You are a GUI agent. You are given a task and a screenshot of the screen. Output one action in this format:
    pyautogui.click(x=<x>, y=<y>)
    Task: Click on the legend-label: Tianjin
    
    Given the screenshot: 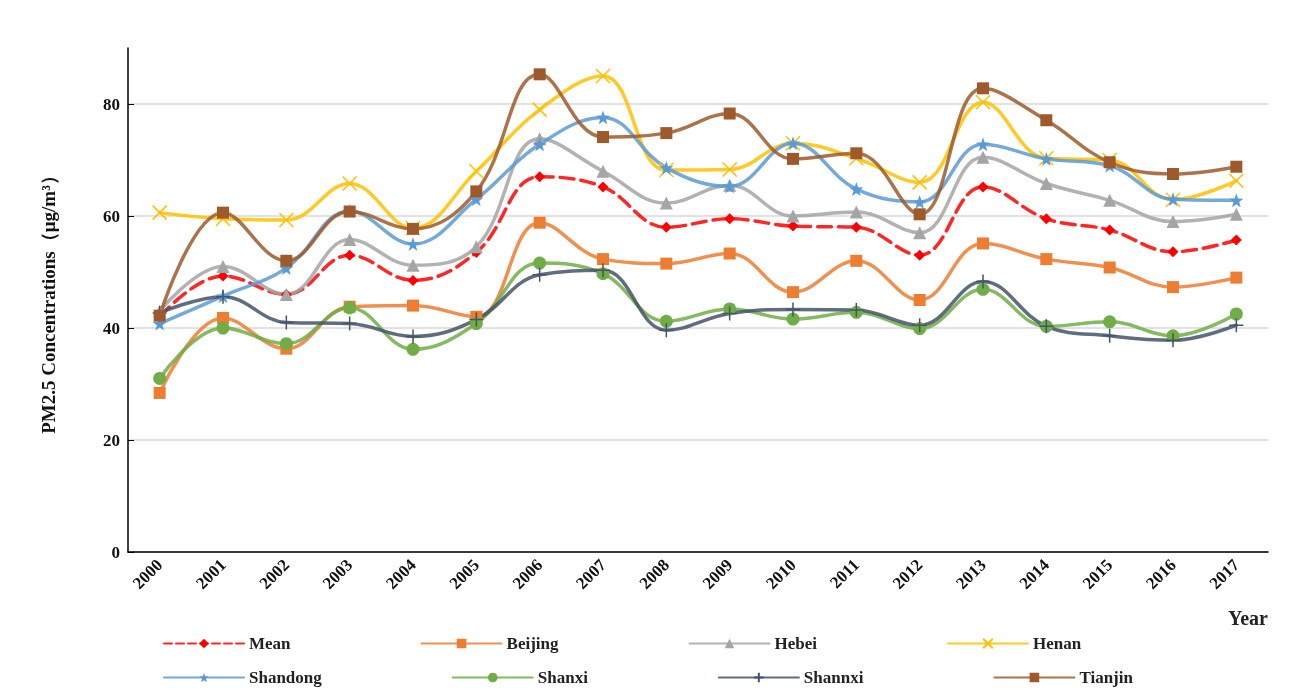 What is the action you would take?
    pyautogui.click(x=1106, y=677)
    